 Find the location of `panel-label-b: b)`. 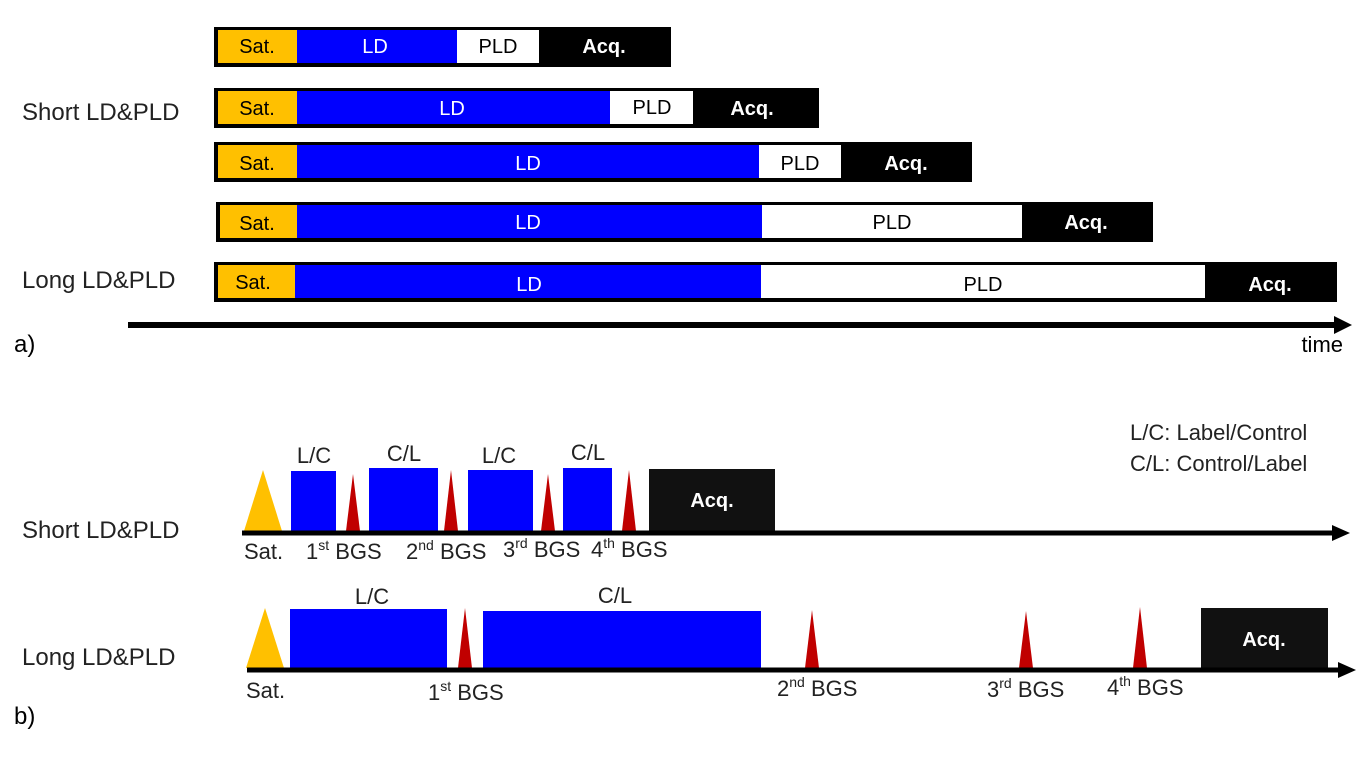

panel-label-b: b) is located at coordinates (24, 716).